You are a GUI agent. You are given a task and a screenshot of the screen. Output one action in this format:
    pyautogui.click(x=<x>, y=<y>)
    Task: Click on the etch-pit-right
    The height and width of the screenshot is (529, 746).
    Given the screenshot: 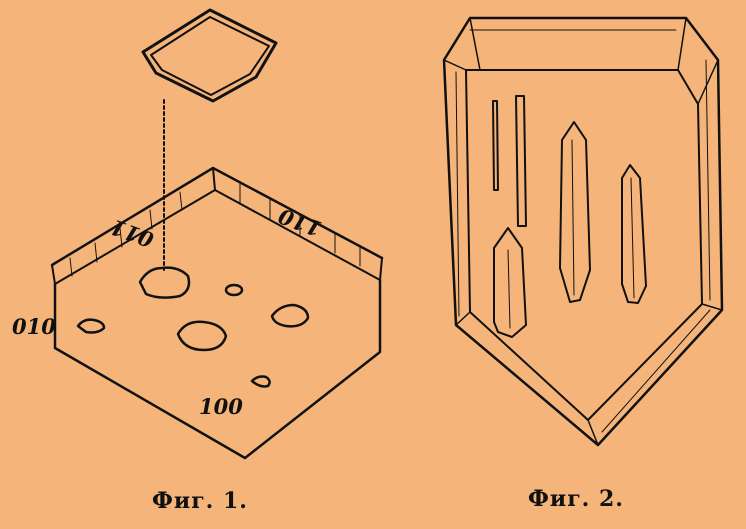 What is the action you would take?
    pyautogui.click(x=290, y=315)
    